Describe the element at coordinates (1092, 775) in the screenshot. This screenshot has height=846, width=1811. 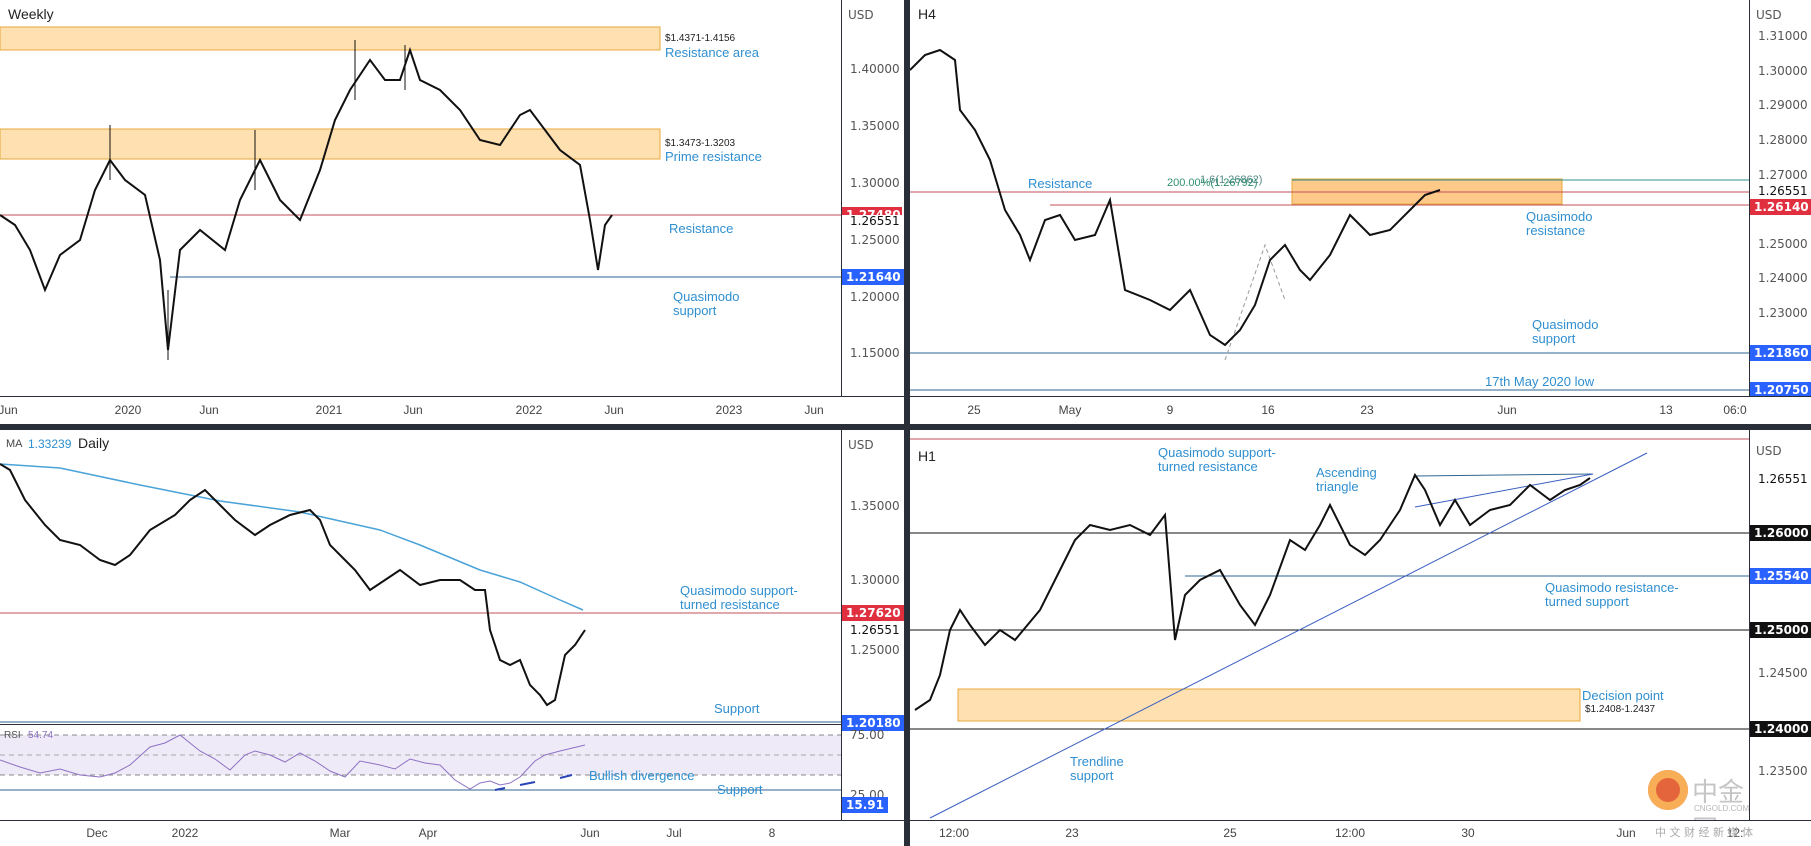
I see `trendline-support-label-2: support` at that location.